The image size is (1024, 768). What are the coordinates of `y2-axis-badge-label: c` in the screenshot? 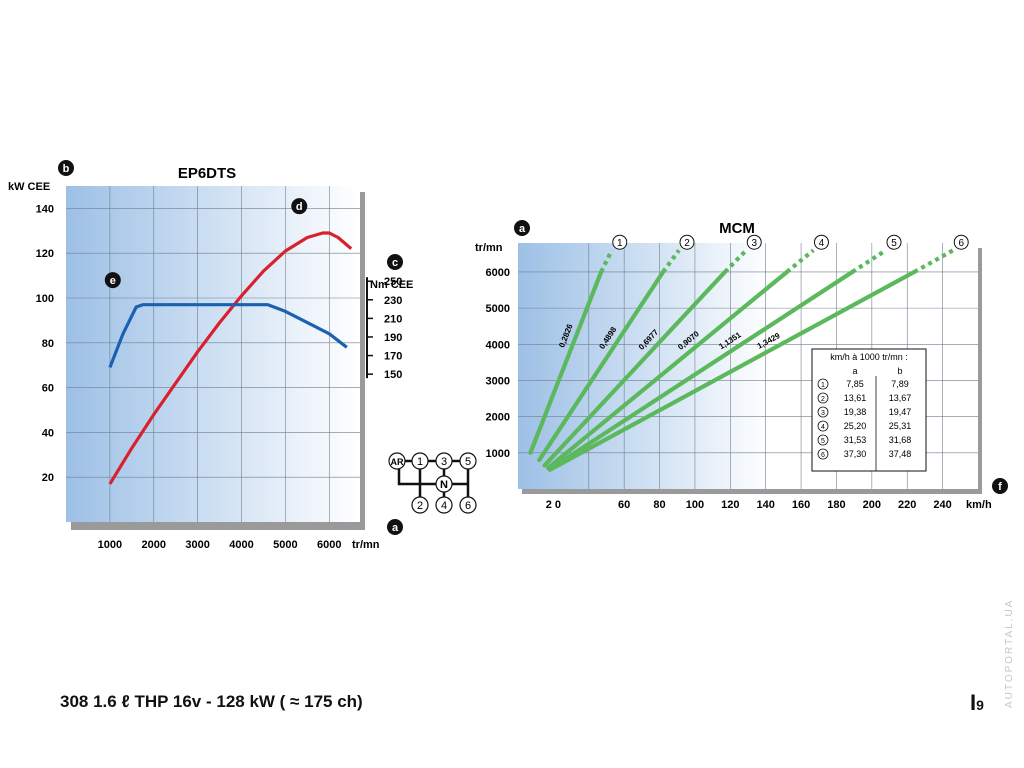 It's located at (395, 263).